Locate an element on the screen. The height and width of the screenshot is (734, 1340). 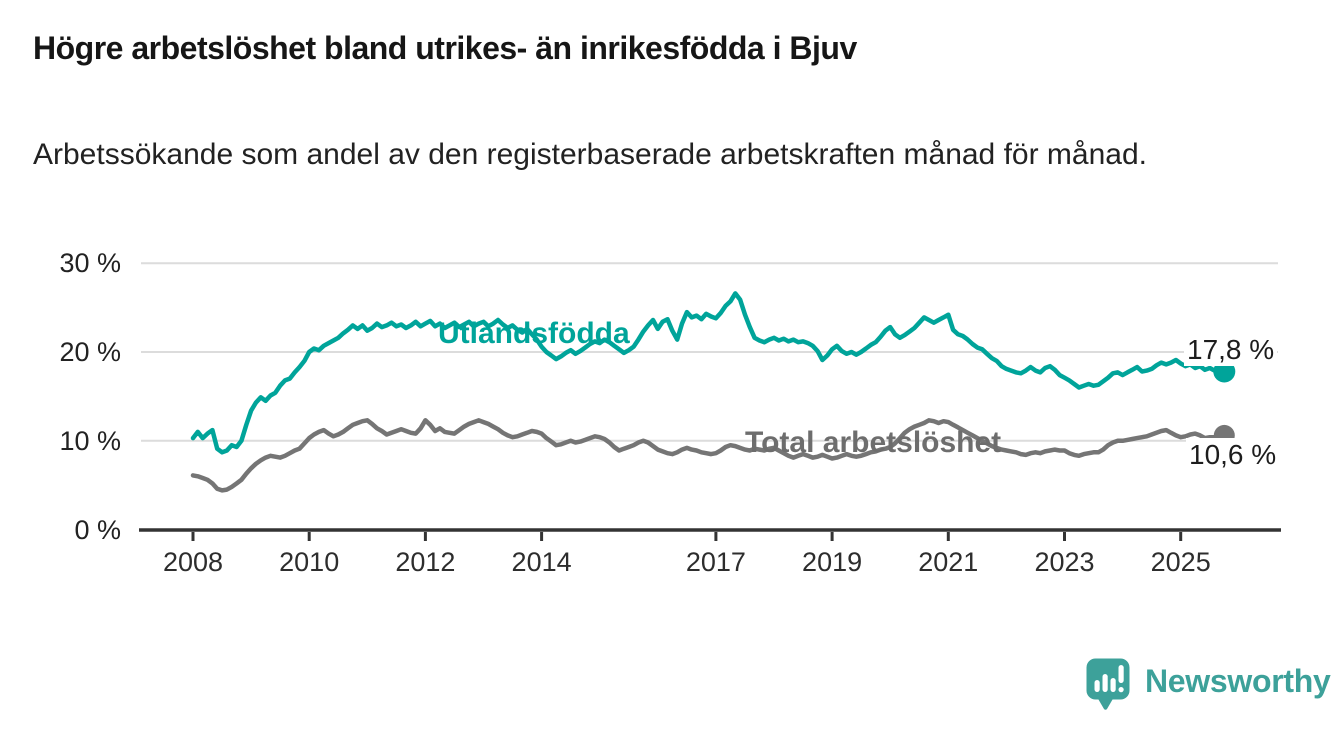
y-axis-label-0: 0 % is located at coordinates (97, 529).